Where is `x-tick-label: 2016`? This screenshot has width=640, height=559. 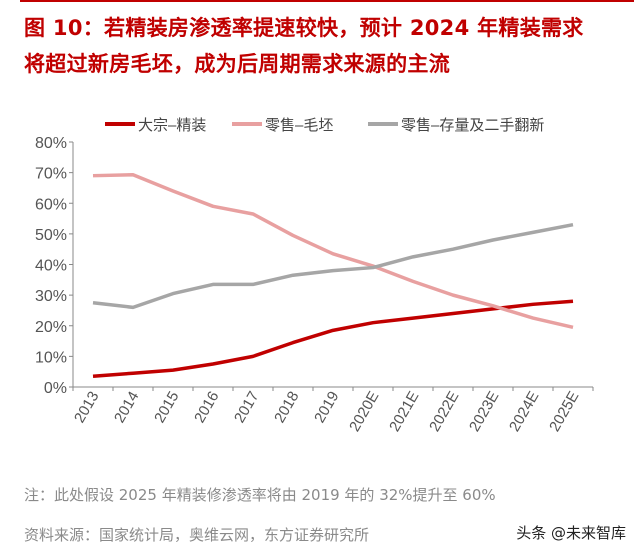 x-tick-label: 2016 is located at coordinates (206, 407).